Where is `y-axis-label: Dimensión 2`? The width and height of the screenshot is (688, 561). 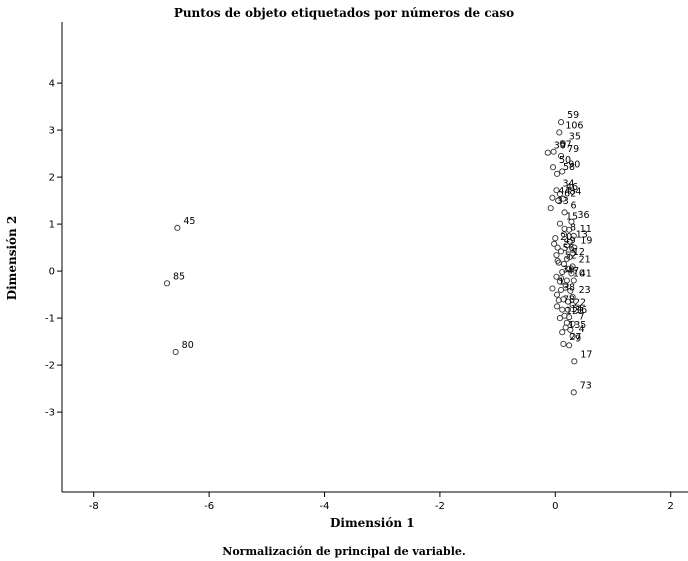 y-axis-label: Dimensión 2 is located at coordinates (12, 258).